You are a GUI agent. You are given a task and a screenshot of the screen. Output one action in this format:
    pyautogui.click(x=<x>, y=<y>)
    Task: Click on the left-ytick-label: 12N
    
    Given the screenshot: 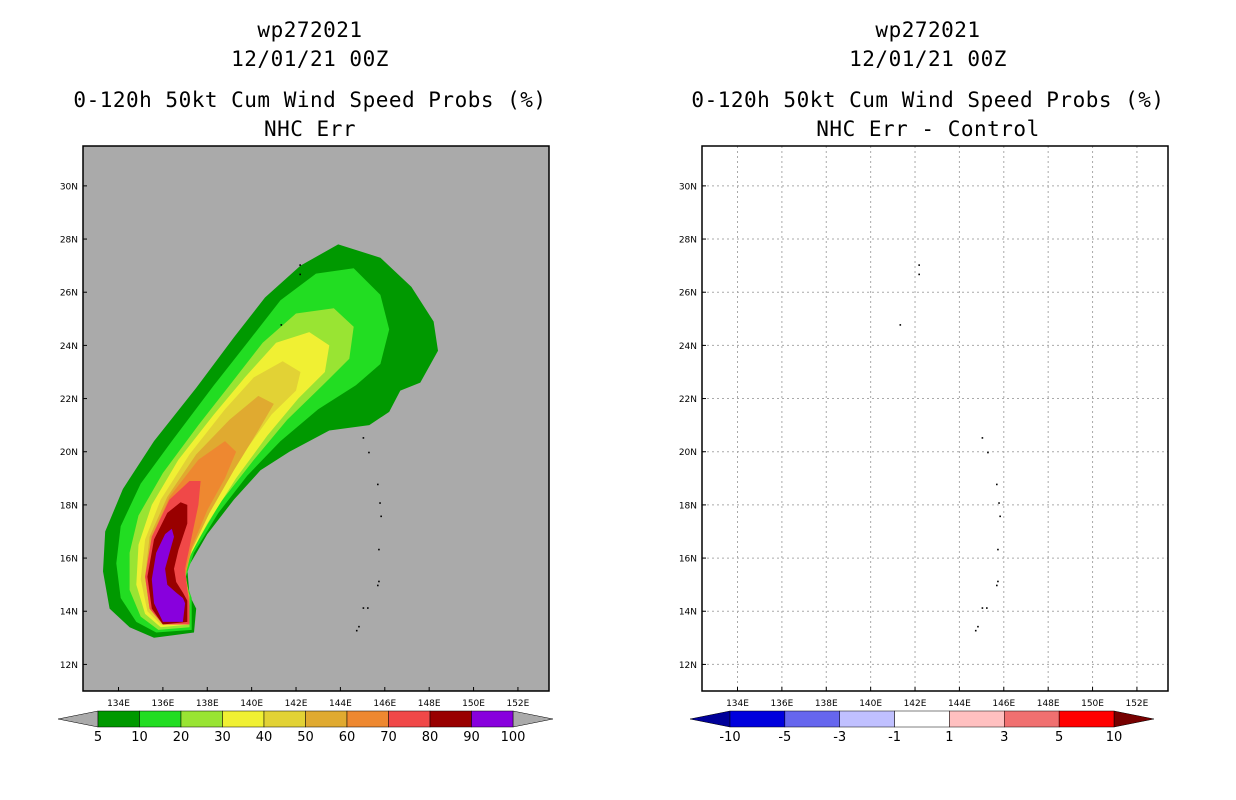 What is the action you would take?
    pyautogui.click(x=69, y=666)
    